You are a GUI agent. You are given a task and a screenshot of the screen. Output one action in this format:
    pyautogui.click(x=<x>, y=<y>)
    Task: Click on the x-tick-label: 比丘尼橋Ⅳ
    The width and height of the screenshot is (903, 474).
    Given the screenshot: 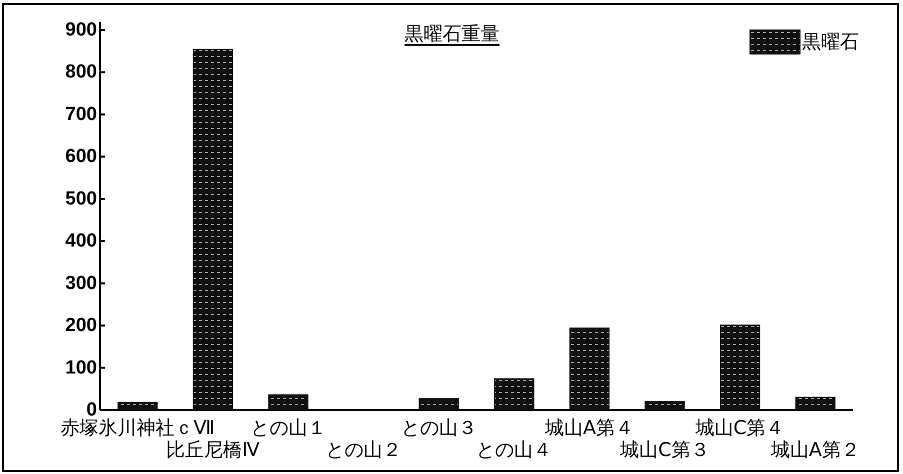 What is the action you would take?
    pyautogui.click(x=213, y=450)
    